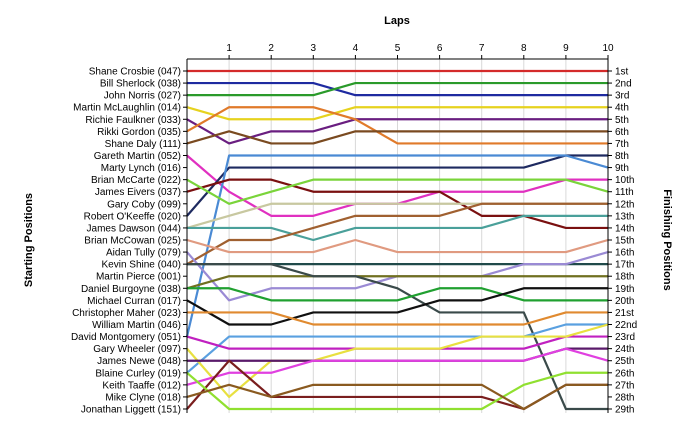 The image size is (700, 435). I want to click on starting-label-4: Martin McLaughlin (014), so click(127, 108).